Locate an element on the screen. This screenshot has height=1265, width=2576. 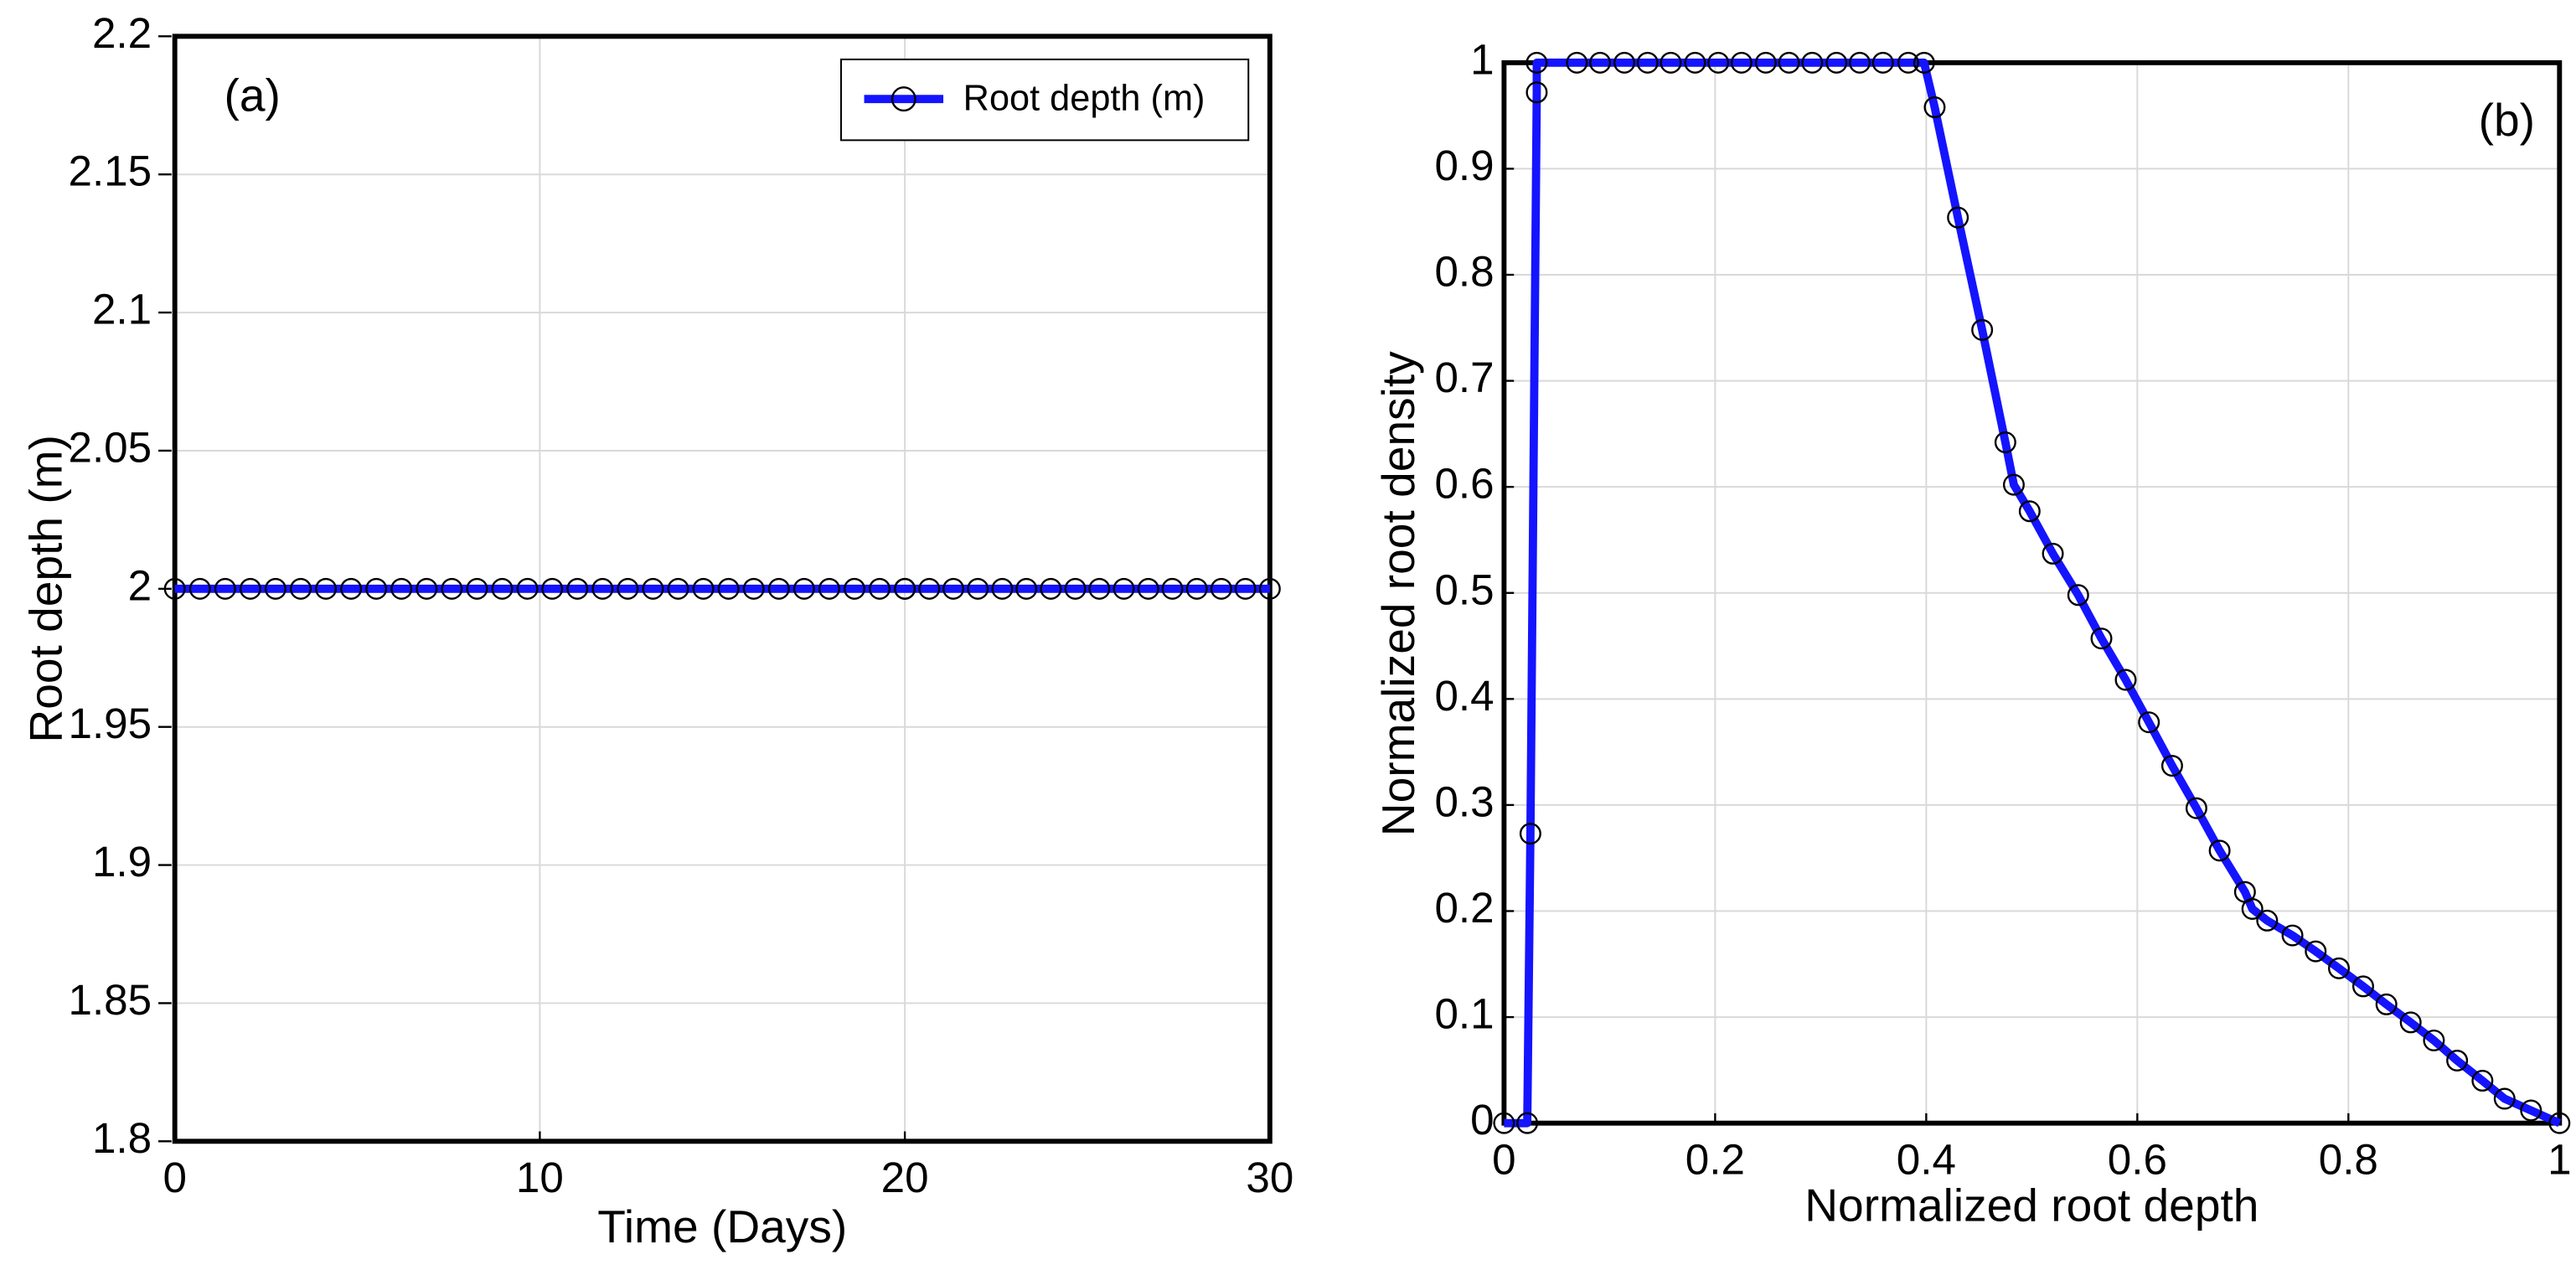
x-axis-label: Normalized root depth is located at coordinates (2031, 1205).